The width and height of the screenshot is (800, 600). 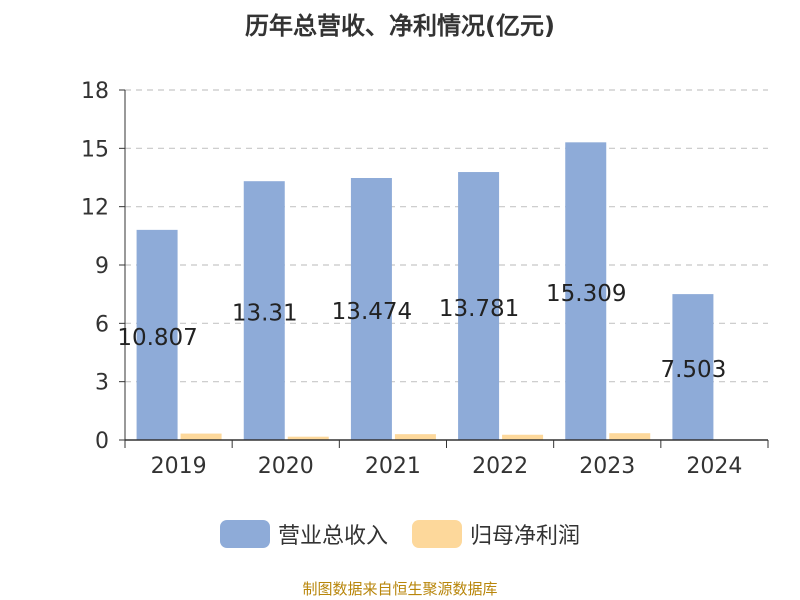 I want to click on legend-label-revenue: 营业总收入, so click(x=332, y=536).